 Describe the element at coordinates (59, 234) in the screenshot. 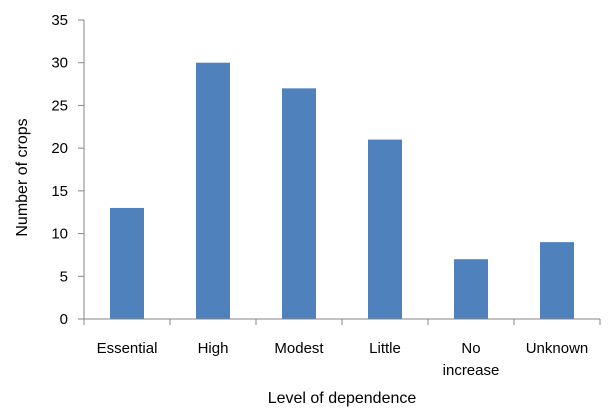

I see `y-tick-label: 10` at that location.